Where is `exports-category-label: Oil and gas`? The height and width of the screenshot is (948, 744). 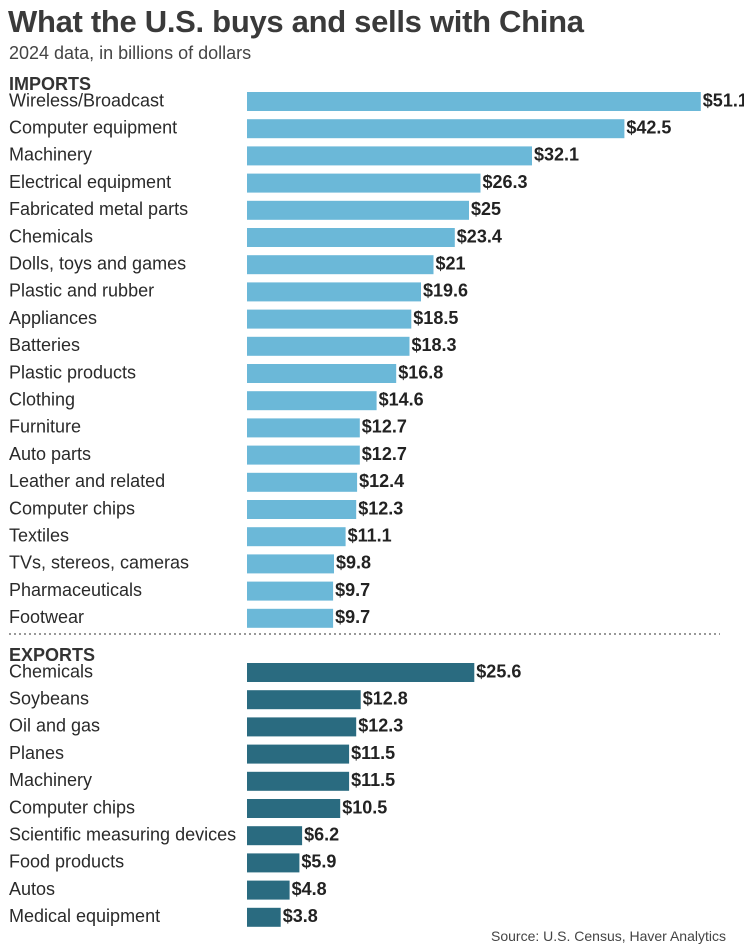
exports-category-label: Oil and gas is located at coordinates (54, 726).